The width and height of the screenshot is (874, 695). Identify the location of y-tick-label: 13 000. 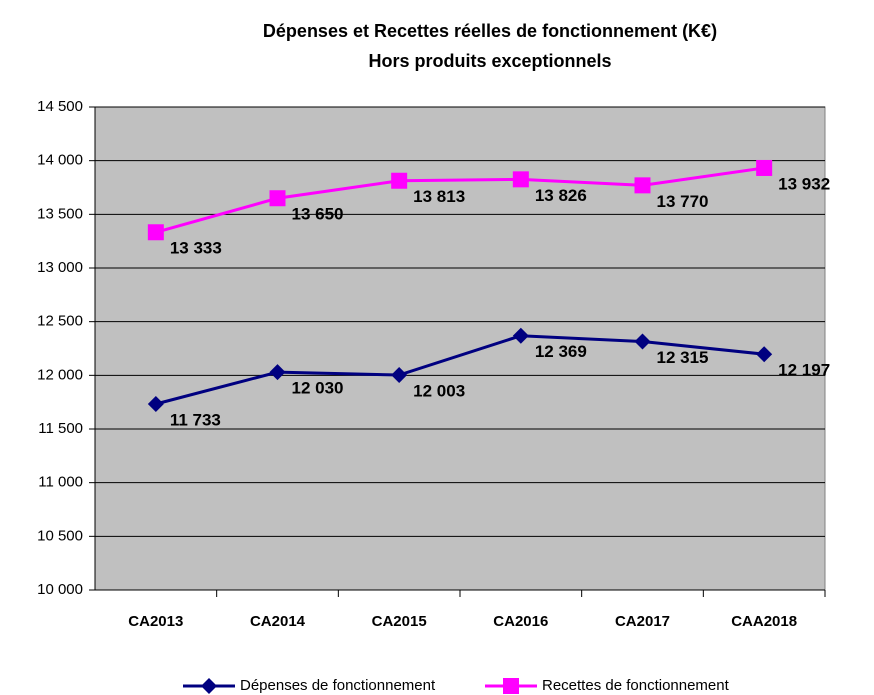
(60, 267).